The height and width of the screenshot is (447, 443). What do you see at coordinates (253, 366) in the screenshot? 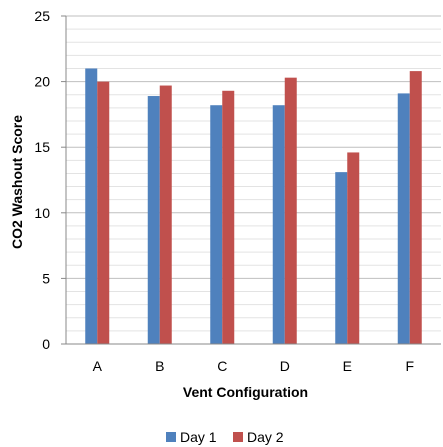
I see `x-tick-labels: A B C D E F` at bounding box center [253, 366].